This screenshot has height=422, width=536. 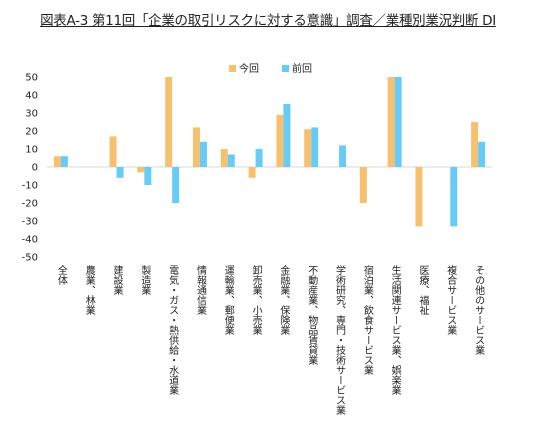 What do you see at coordinates (31, 96) in the screenshot?
I see `y-tick-label: 40` at bounding box center [31, 96].